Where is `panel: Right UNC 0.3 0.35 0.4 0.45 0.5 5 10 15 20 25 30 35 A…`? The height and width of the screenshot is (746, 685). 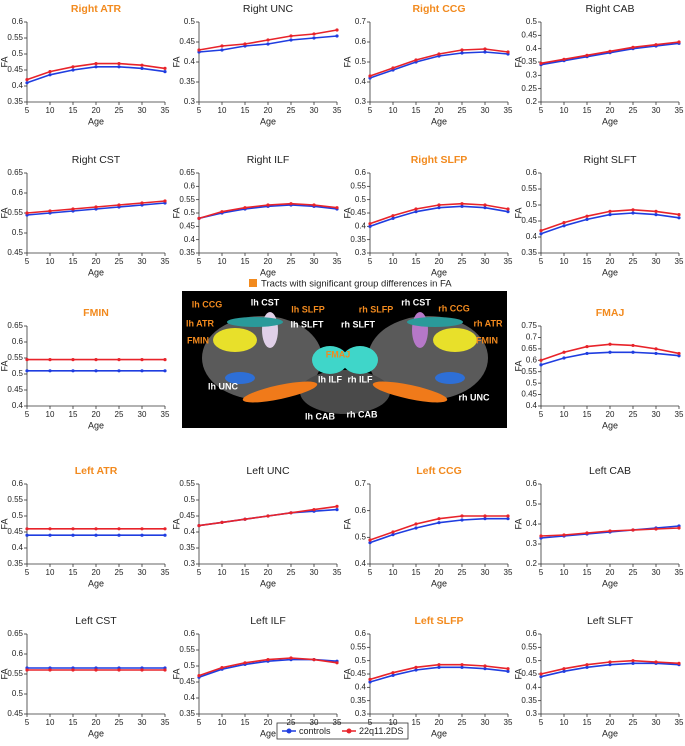
panel: Right UNC 0.3 0.35 0.4 0.45 0.5 5 10 15 20 25 30 35 A… is located at coordinates (256, 65).